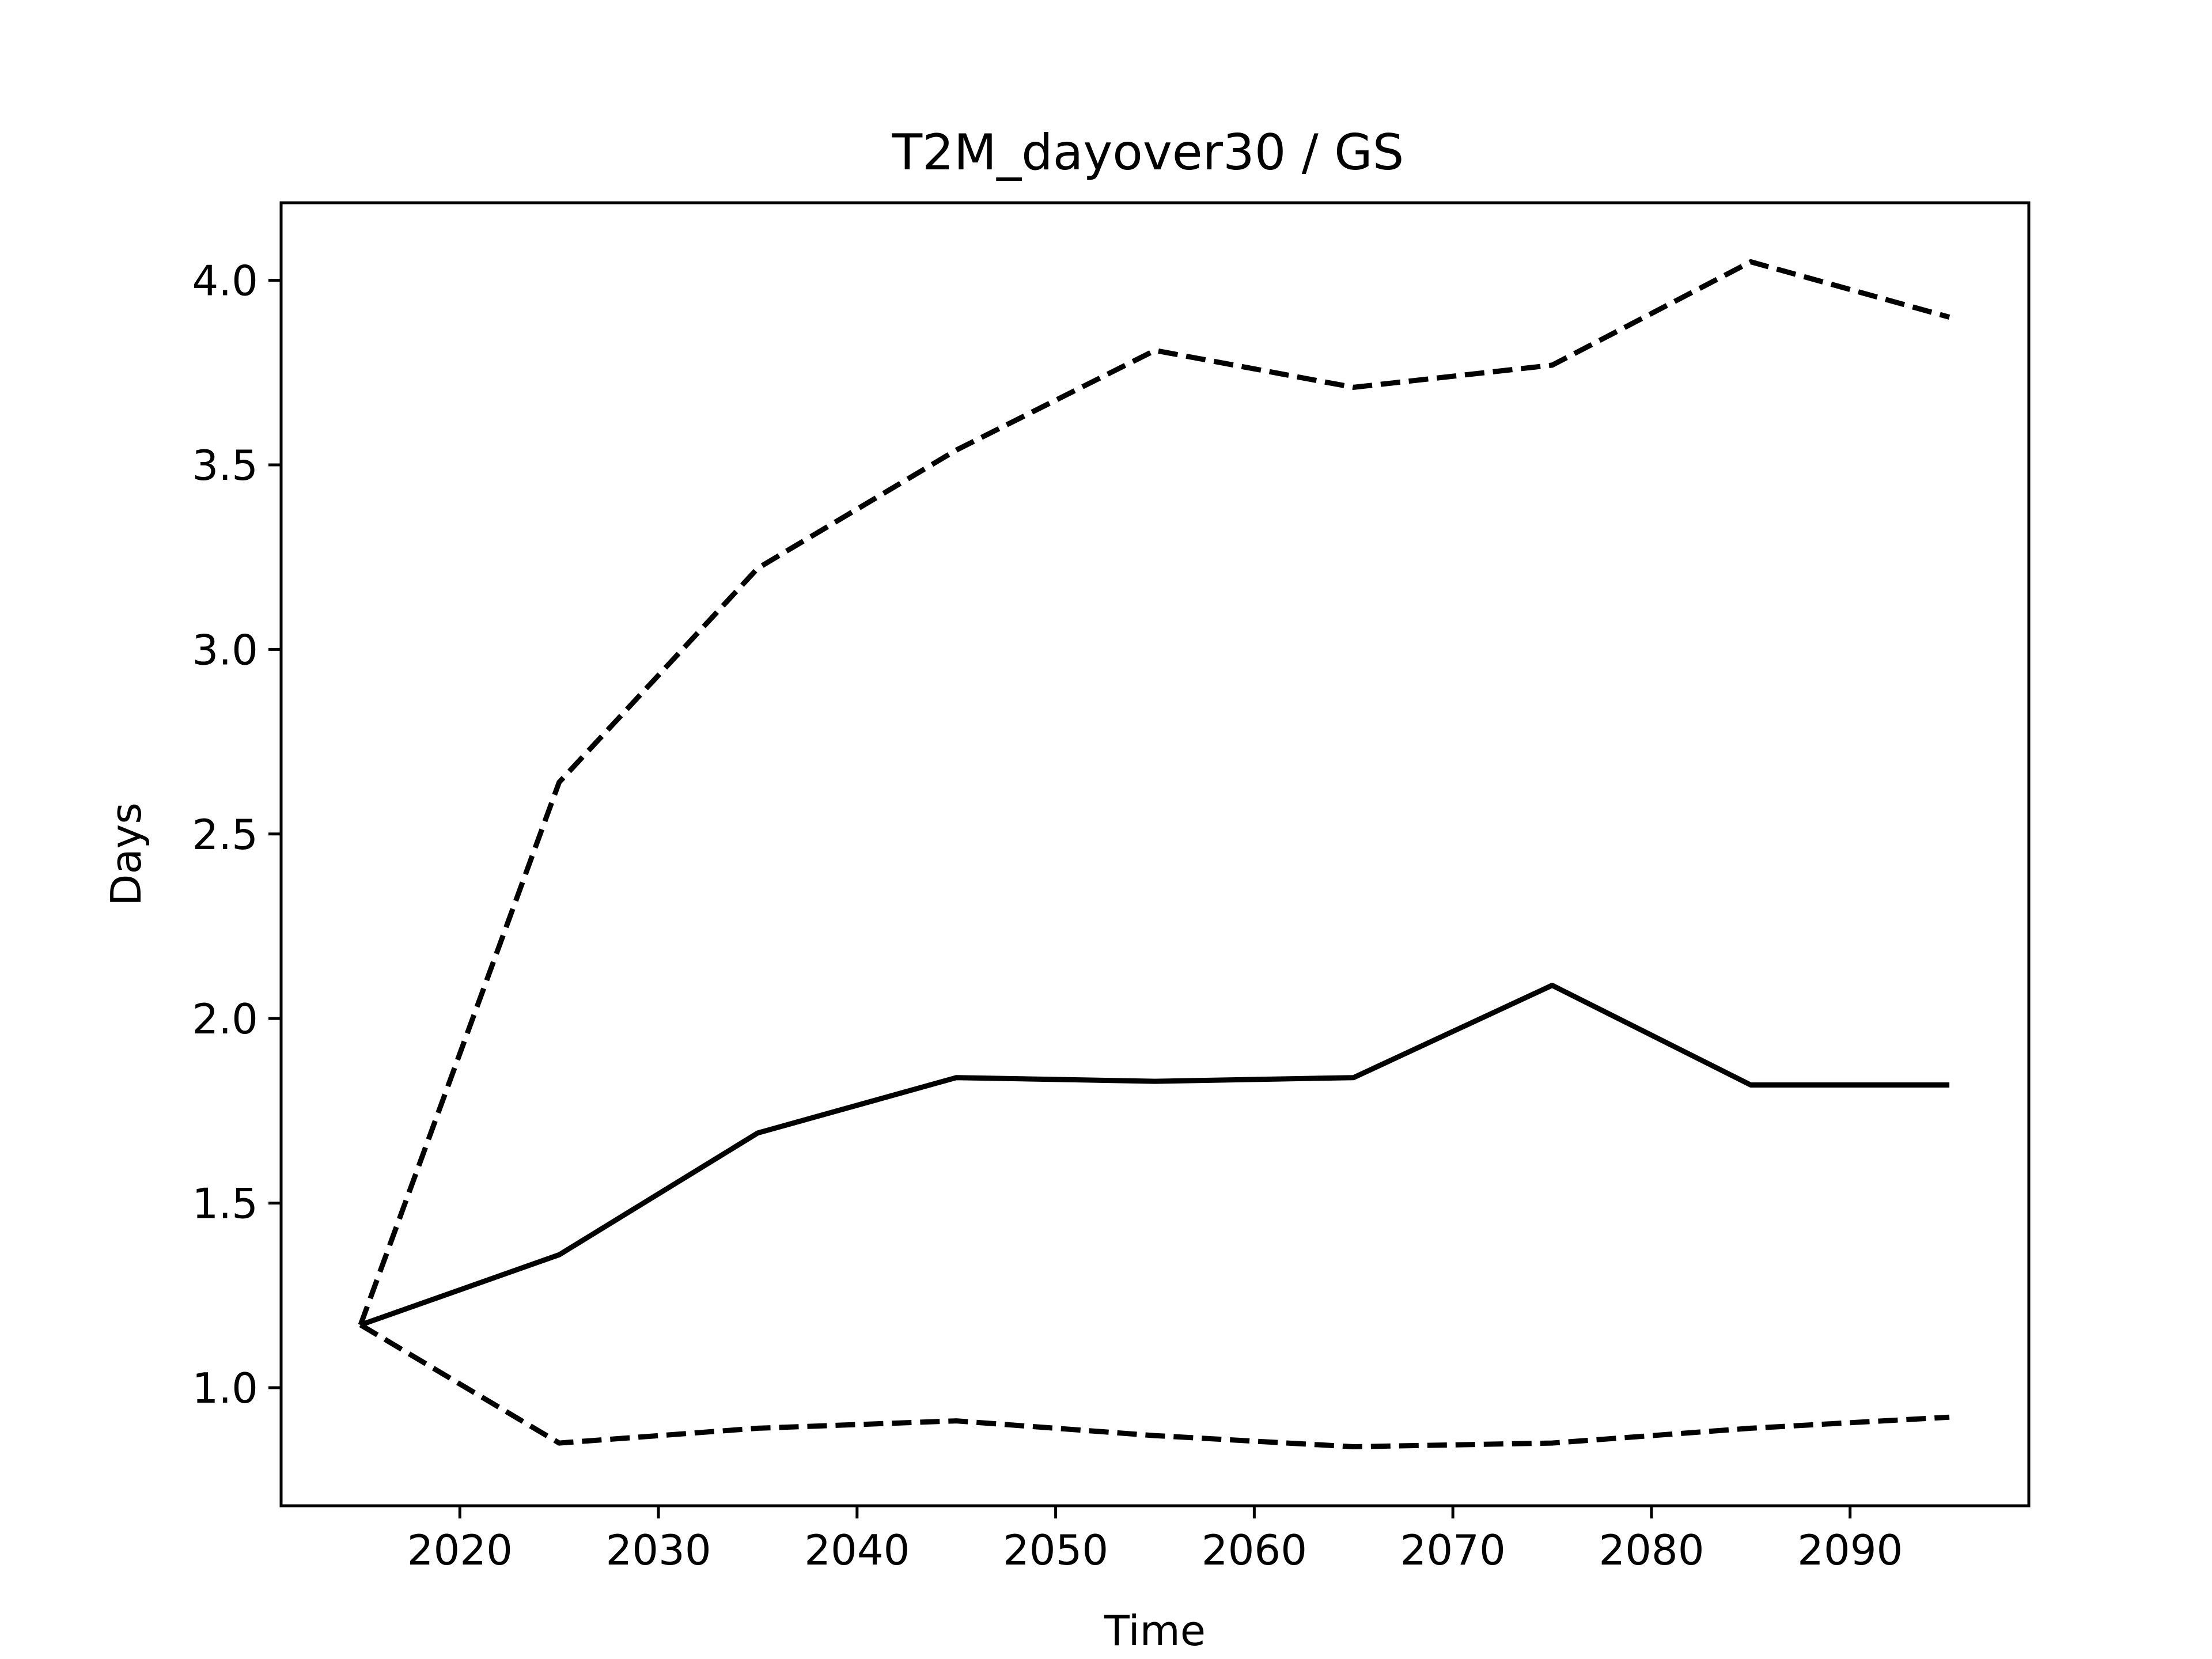 The height and width of the screenshot is (1659, 2212). I want to click on x-axis: 2020 2030 2040 2050 2060 2070 2080 2090, so click(1155, 1540).